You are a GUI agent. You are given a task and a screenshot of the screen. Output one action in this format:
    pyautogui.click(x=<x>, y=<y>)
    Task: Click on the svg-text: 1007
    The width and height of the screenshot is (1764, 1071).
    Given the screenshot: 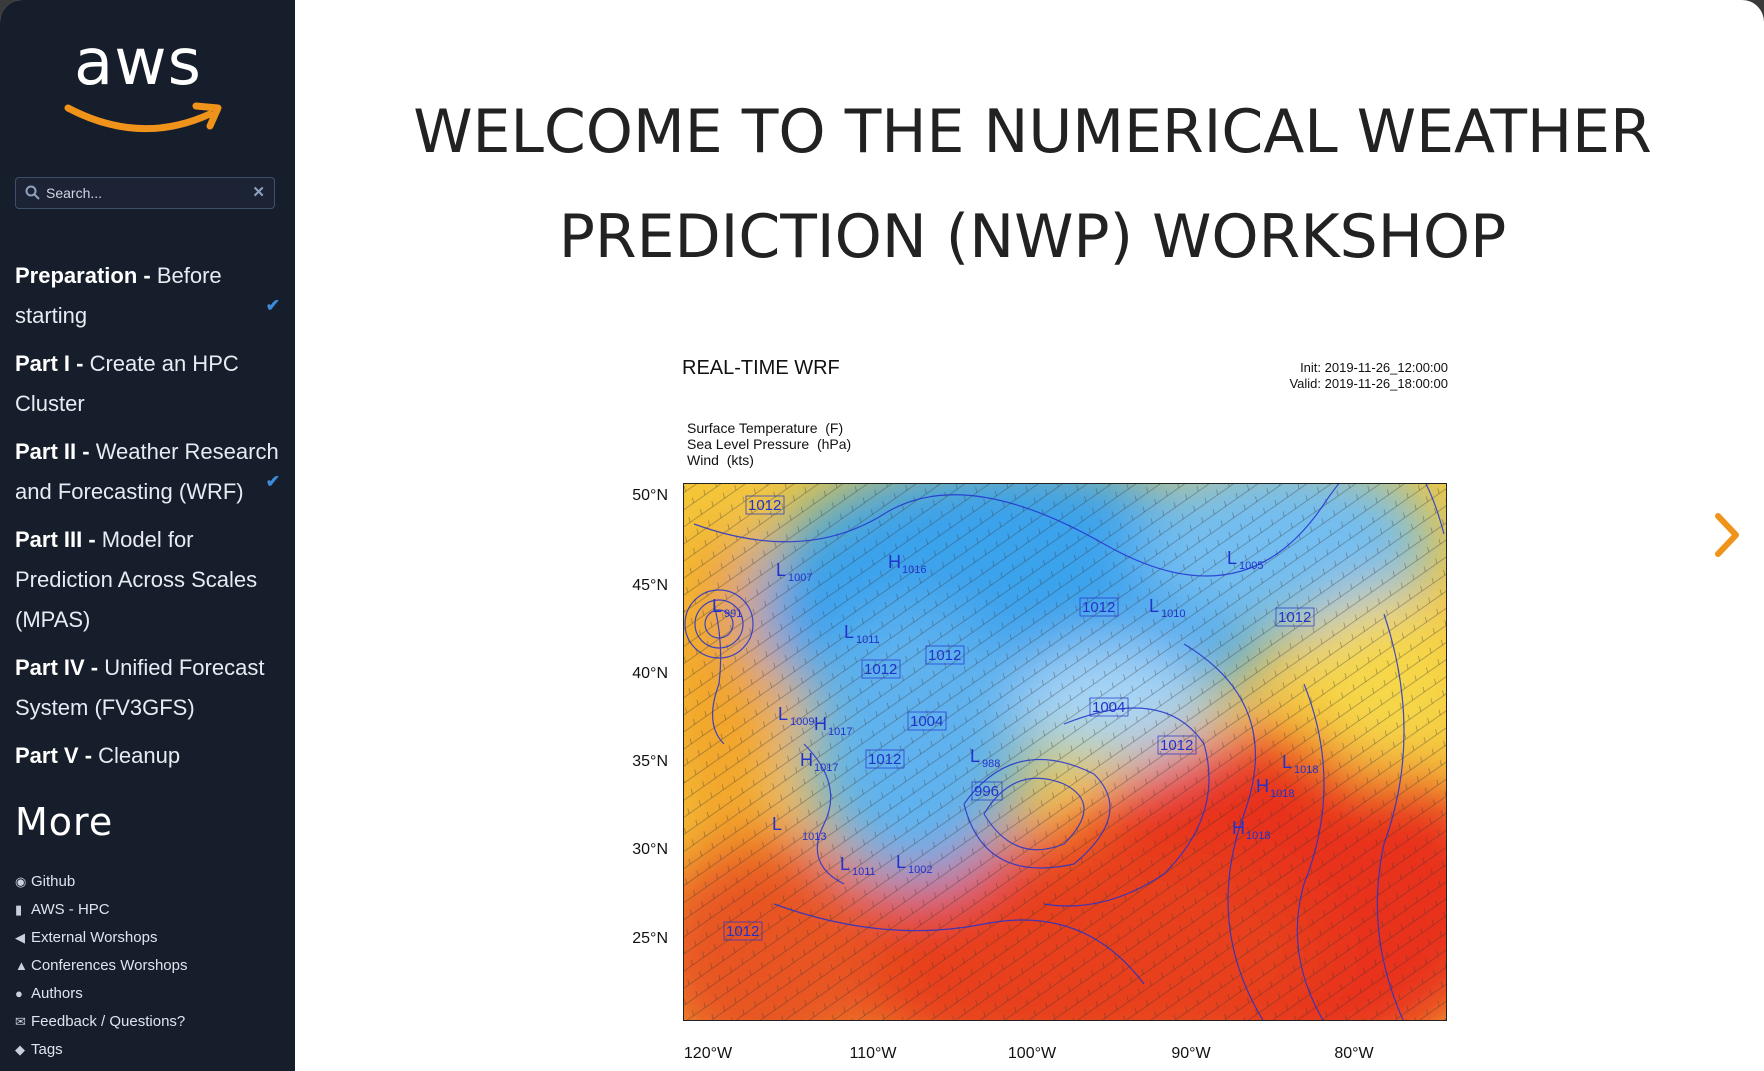 What is the action you would take?
    pyautogui.click(x=800, y=578)
    